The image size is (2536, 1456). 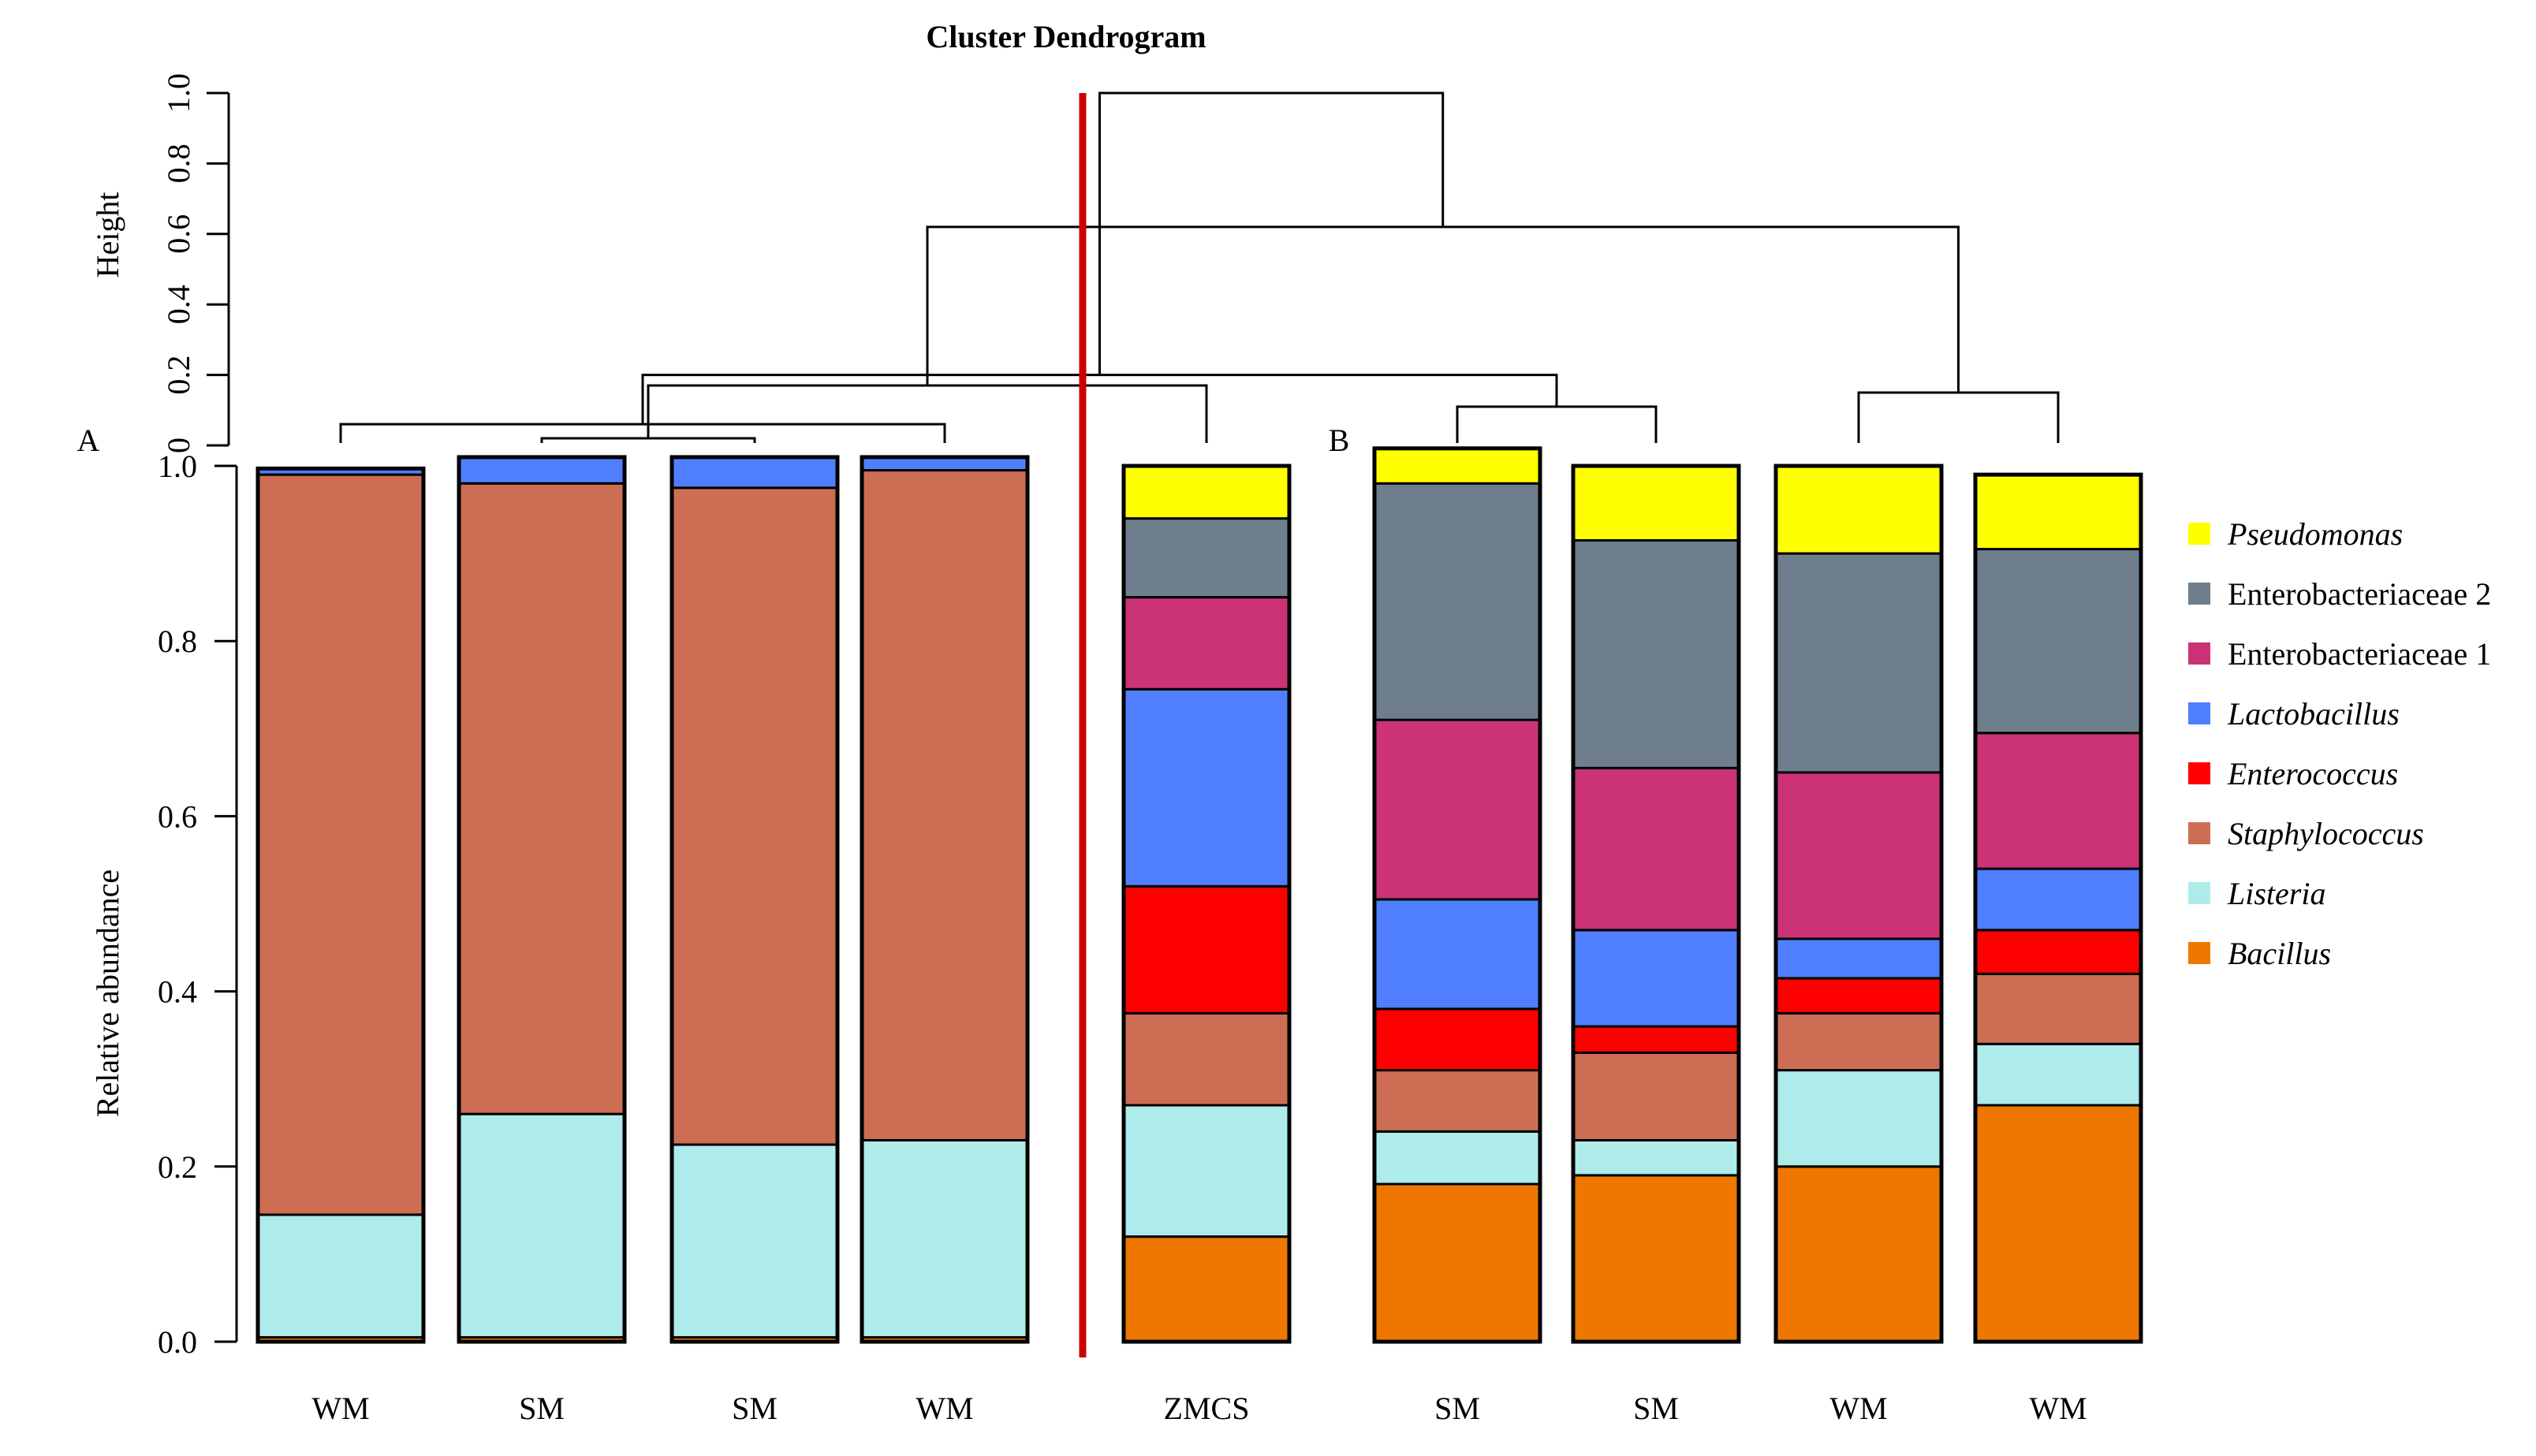 I want to click on legend-item: Enterobacteriaceae 2, so click(x=2340, y=594).